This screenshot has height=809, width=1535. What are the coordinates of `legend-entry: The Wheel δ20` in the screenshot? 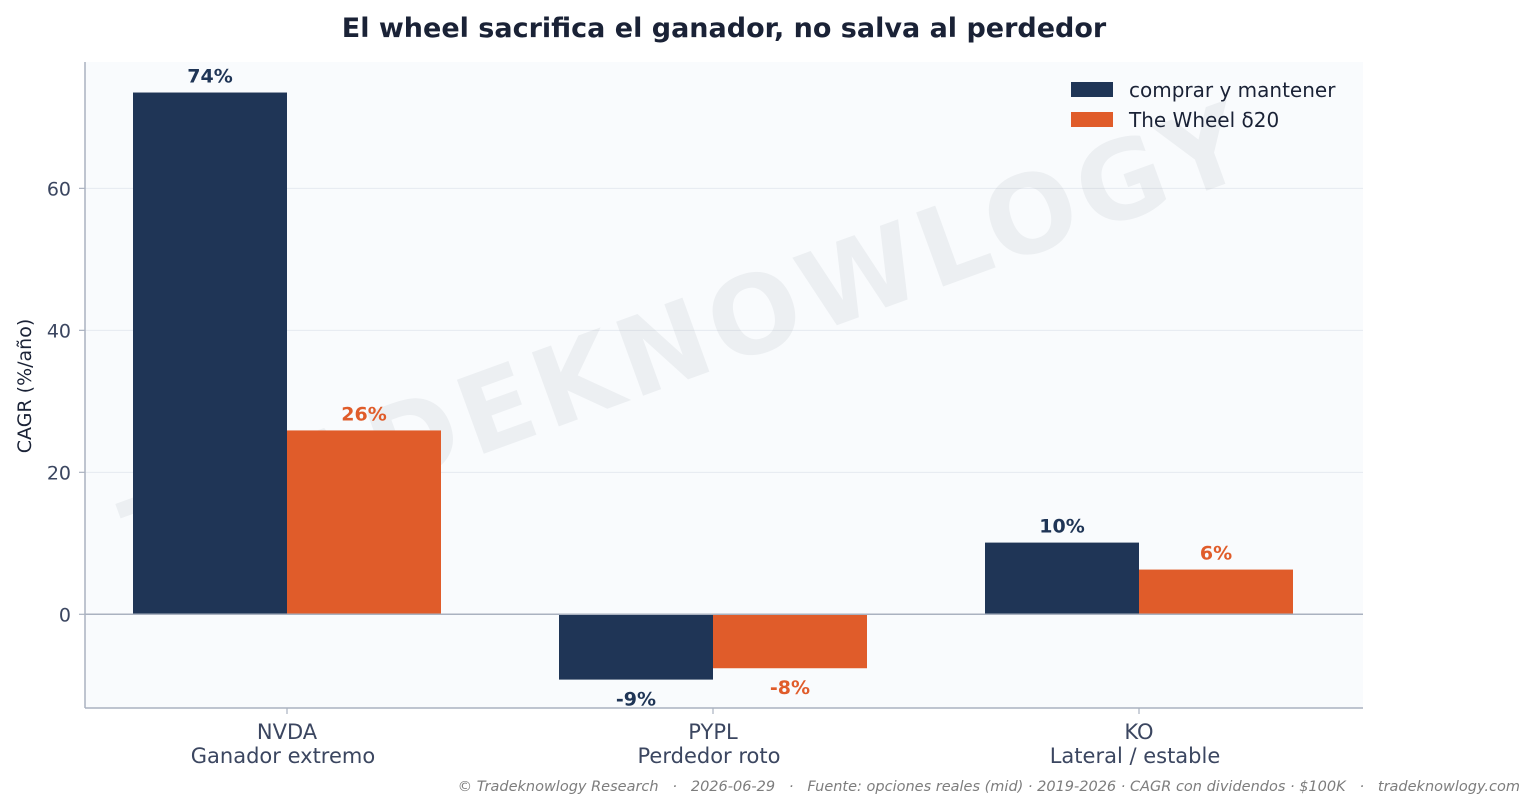 It's located at (1203, 120).